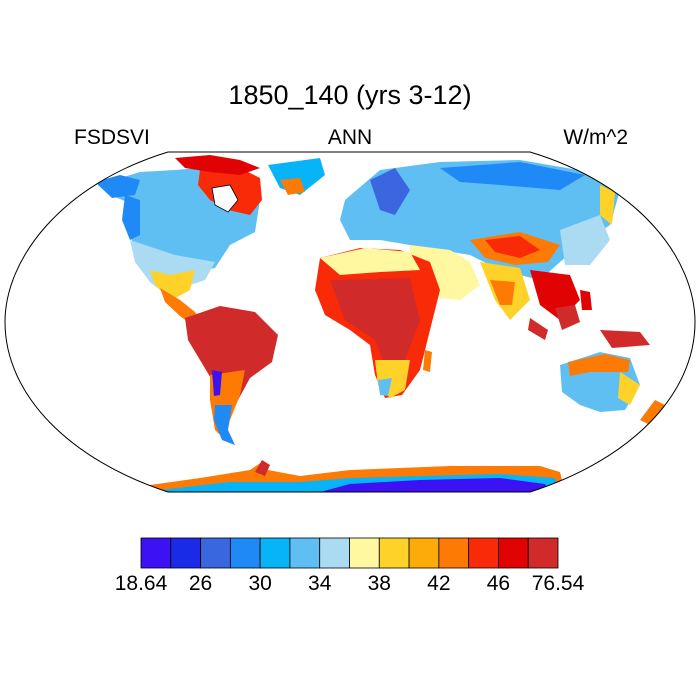 This screenshot has height=700, width=700. What do you see at coordinates (502, 292) in the screenshot?
I see `india-warm` at bounding box center [502, 292].